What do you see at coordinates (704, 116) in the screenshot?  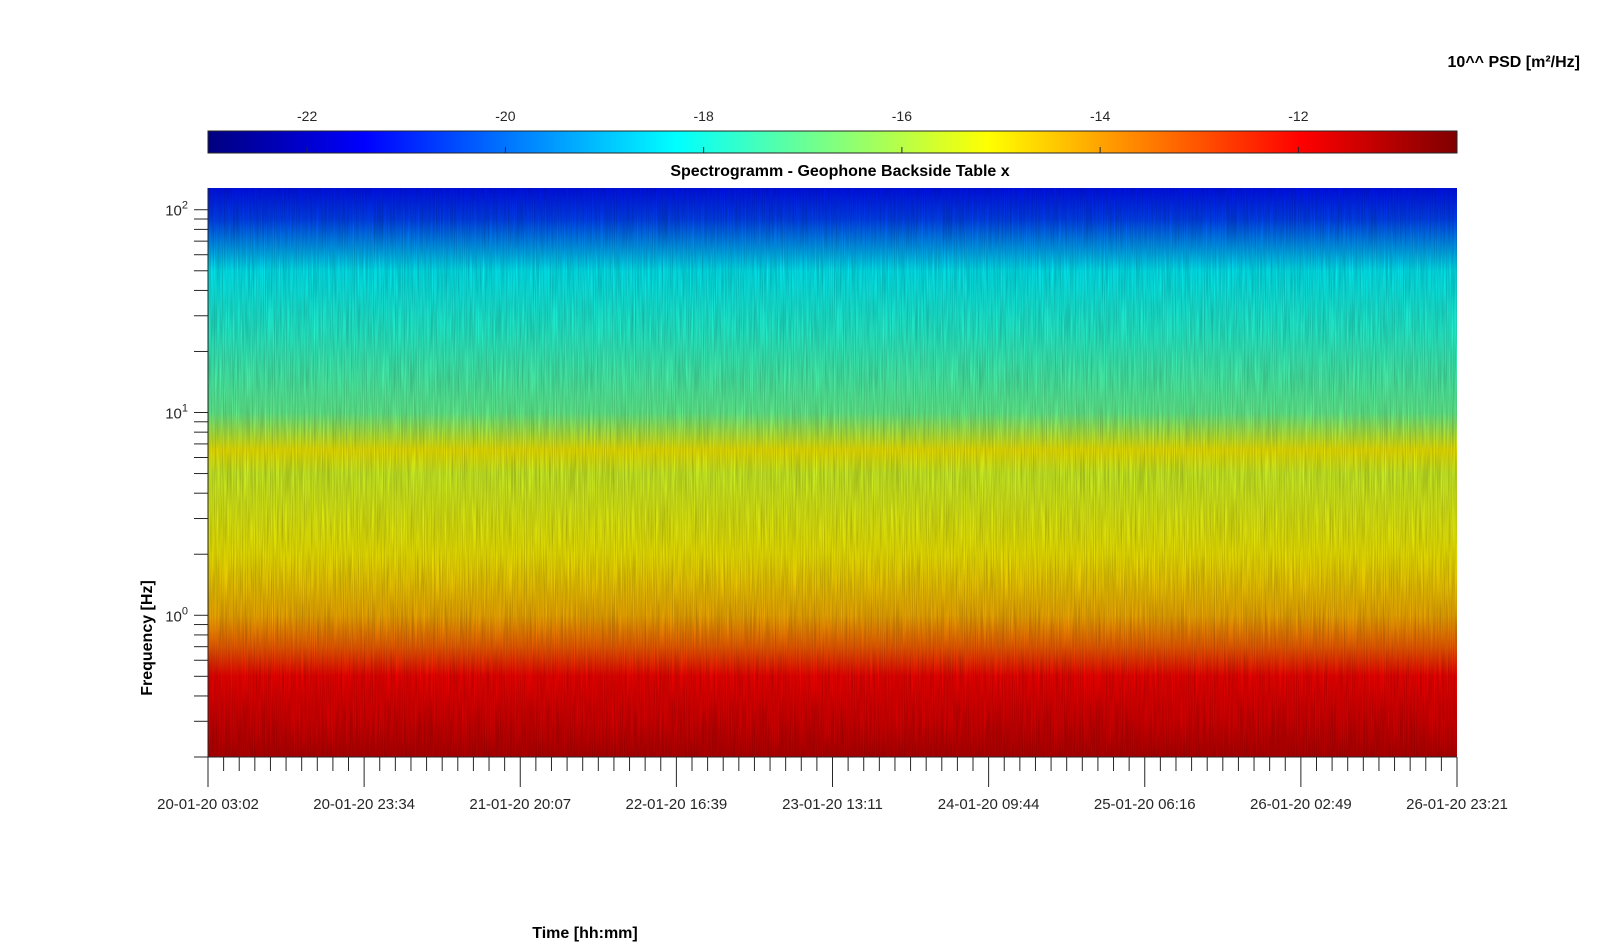 I see `colorbar-tick-label: -18` at bounding box center [704, 116].